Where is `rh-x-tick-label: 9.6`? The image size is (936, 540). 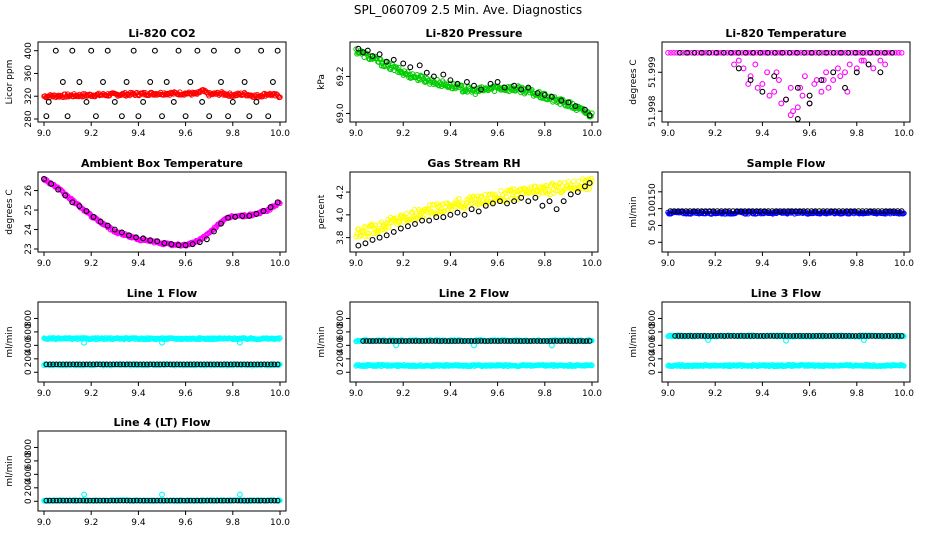 rh-x-tick-label: 9.6 is located at coordinates (497, 264).